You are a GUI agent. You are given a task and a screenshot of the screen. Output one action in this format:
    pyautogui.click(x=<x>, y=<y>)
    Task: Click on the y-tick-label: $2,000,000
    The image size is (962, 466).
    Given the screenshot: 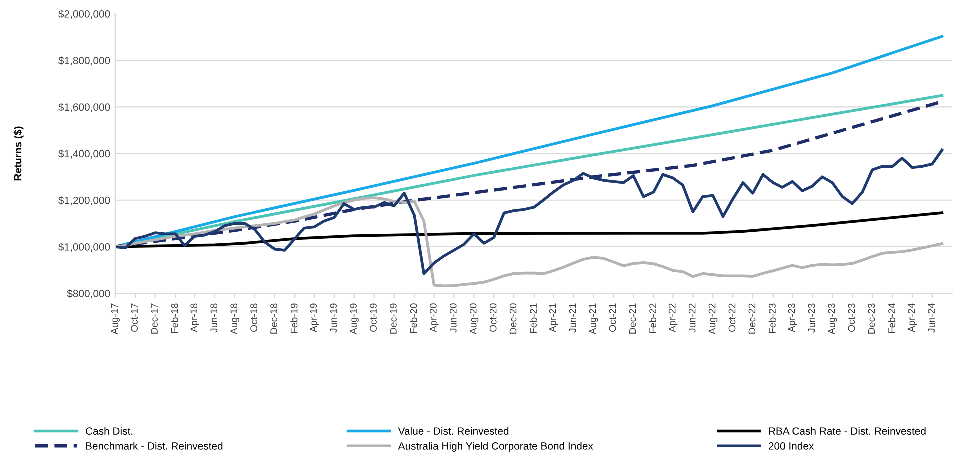 What is the action you would take?
    pyautogui.click(x=84, y=15)
    